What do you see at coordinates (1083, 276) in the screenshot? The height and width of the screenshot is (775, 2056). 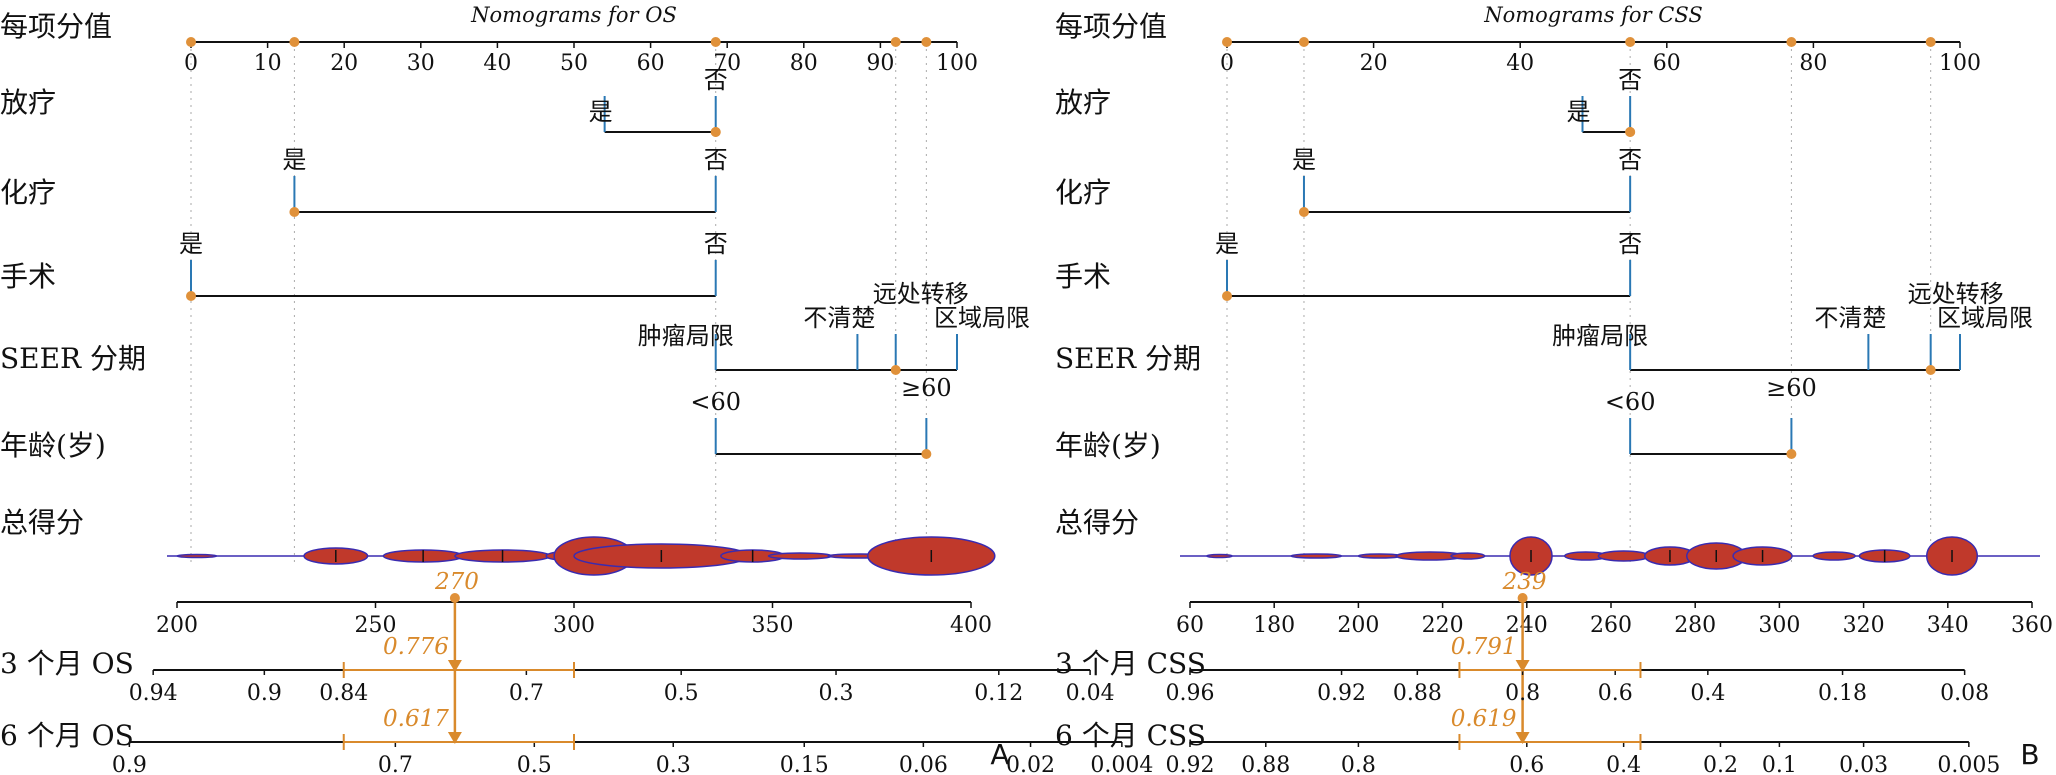 I see `predictor-label: 手术` at bounding box center [1083, 276].